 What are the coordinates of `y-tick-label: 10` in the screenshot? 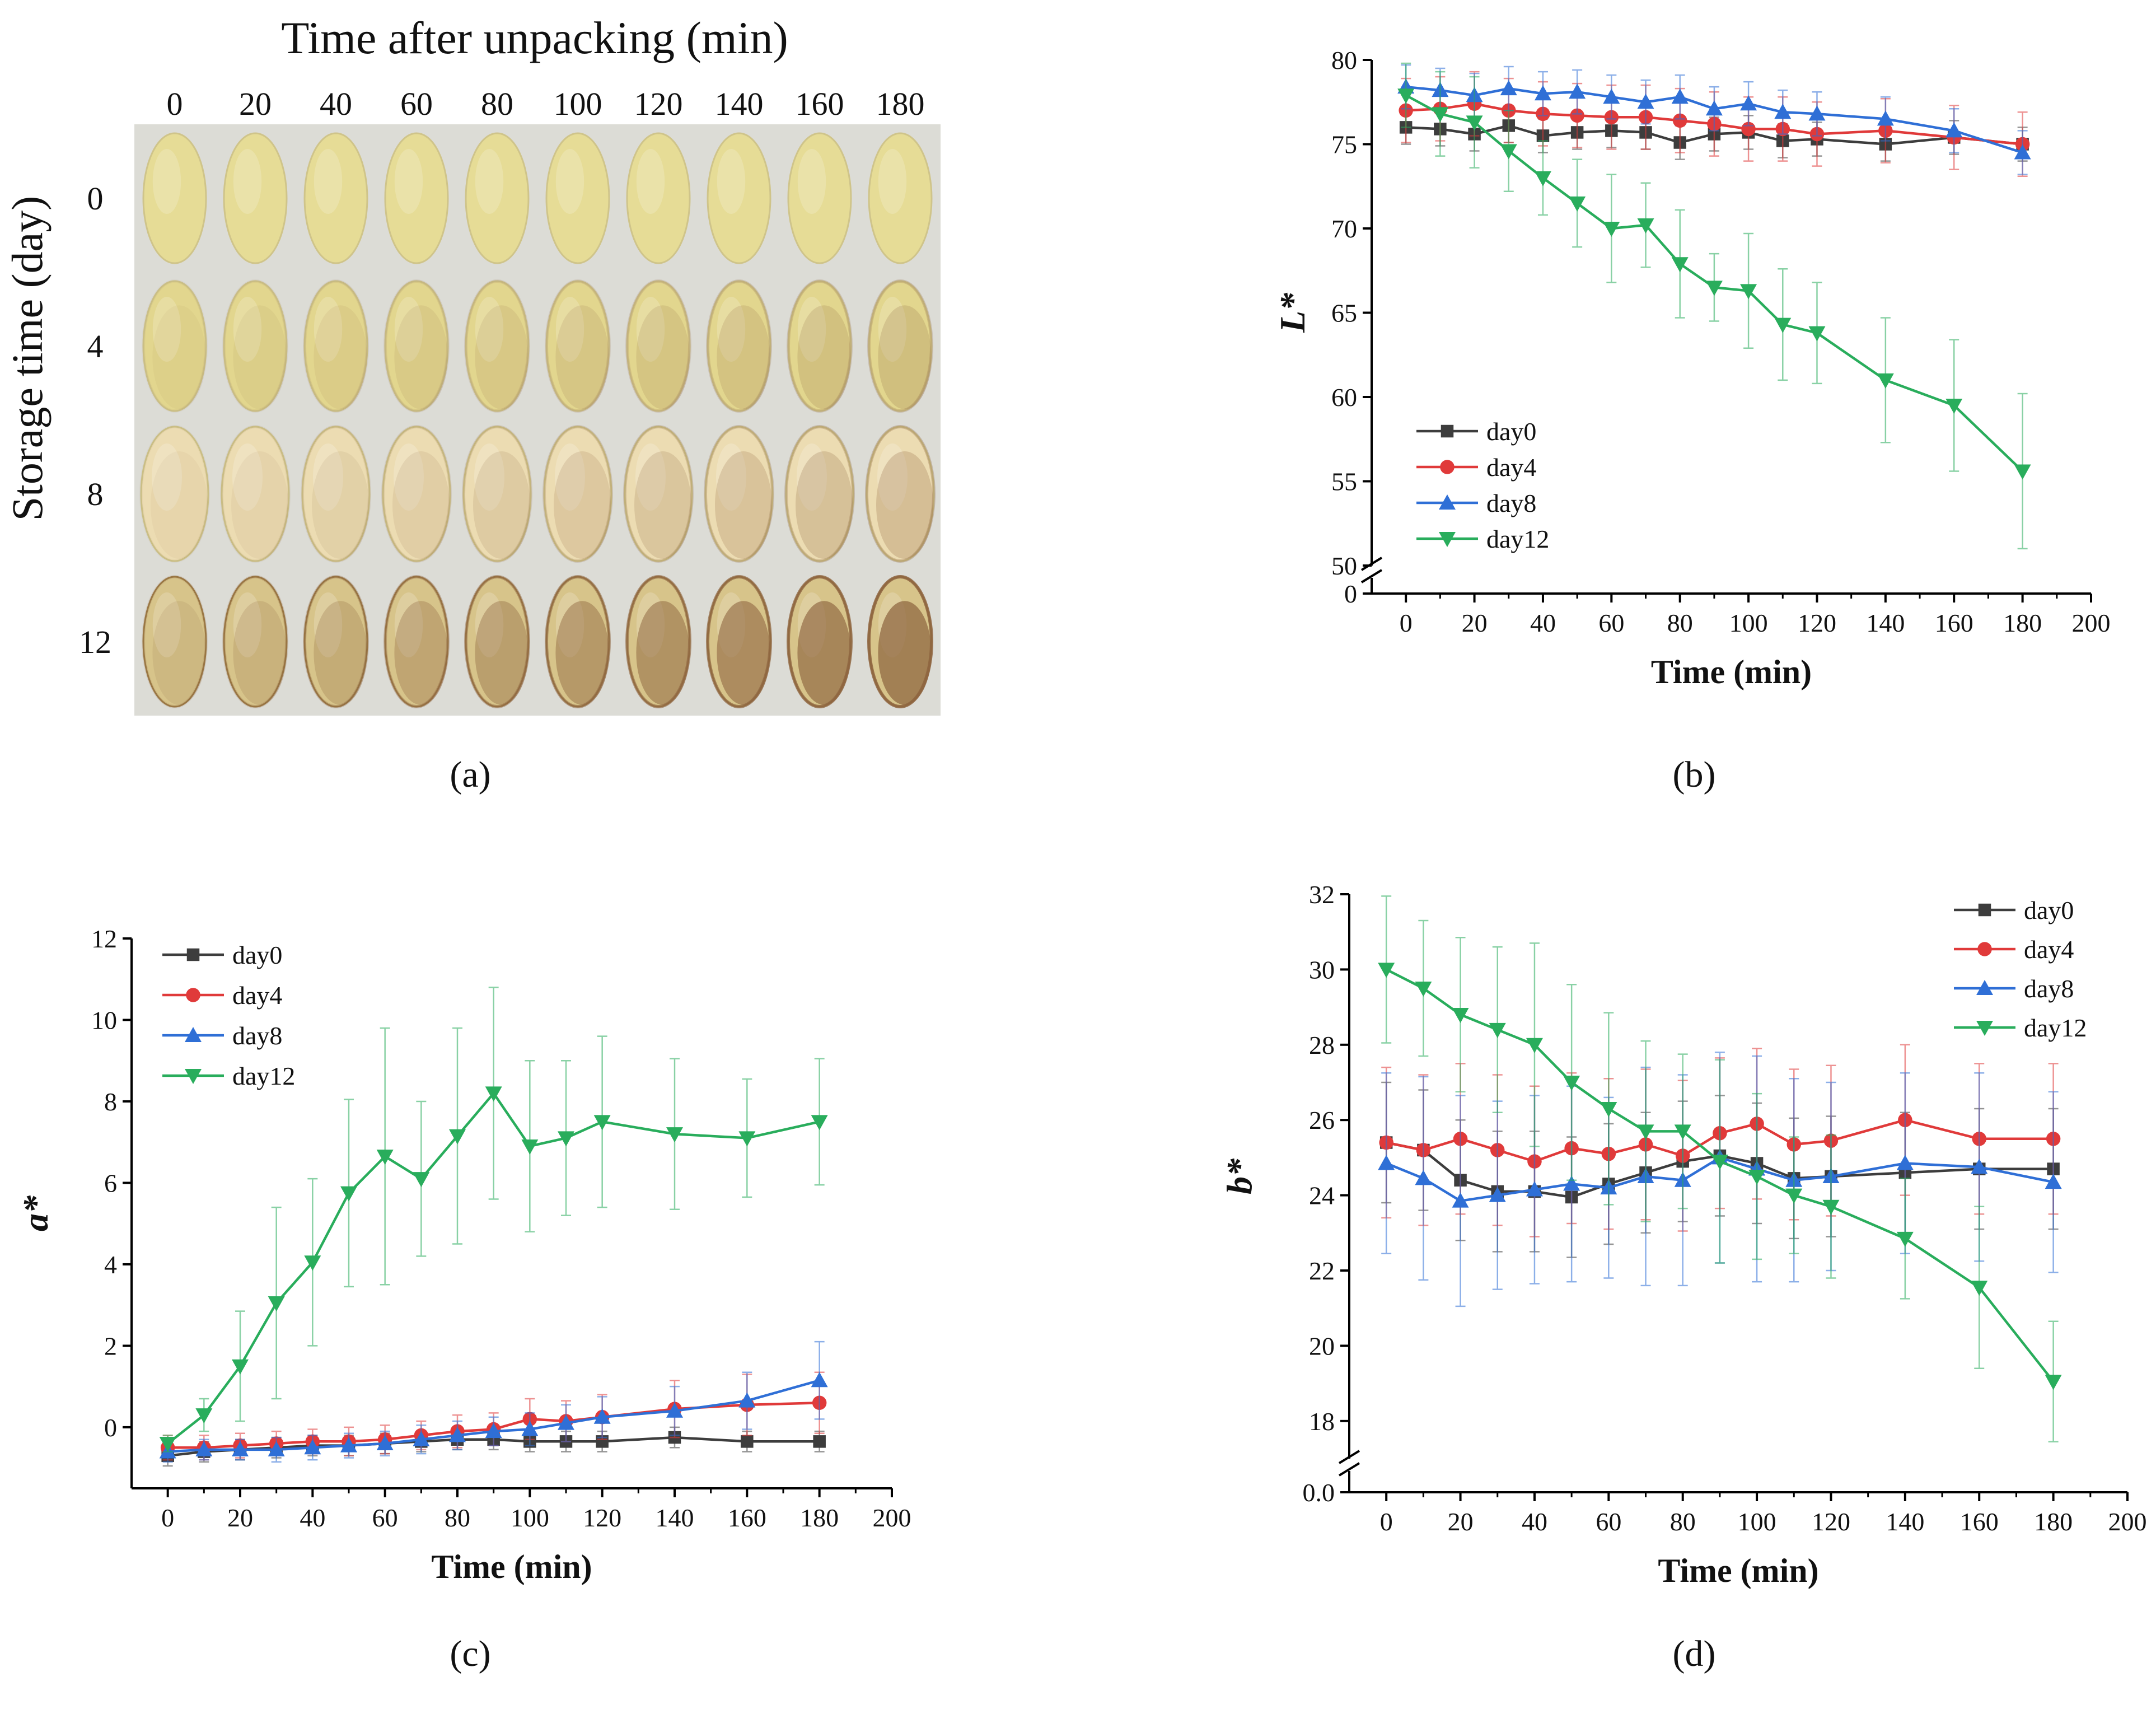 It's located at (104, 1020).